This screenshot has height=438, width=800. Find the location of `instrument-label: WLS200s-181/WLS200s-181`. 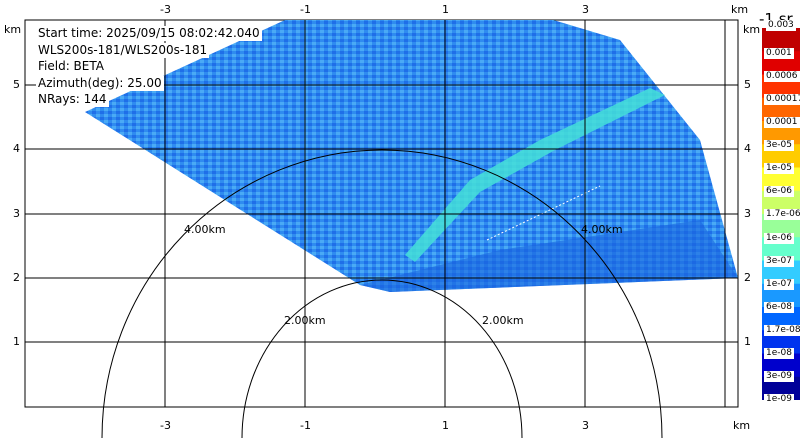

instrument-label: WLS200s-181/WLS200s-181 is located at coordinates (123, 50).